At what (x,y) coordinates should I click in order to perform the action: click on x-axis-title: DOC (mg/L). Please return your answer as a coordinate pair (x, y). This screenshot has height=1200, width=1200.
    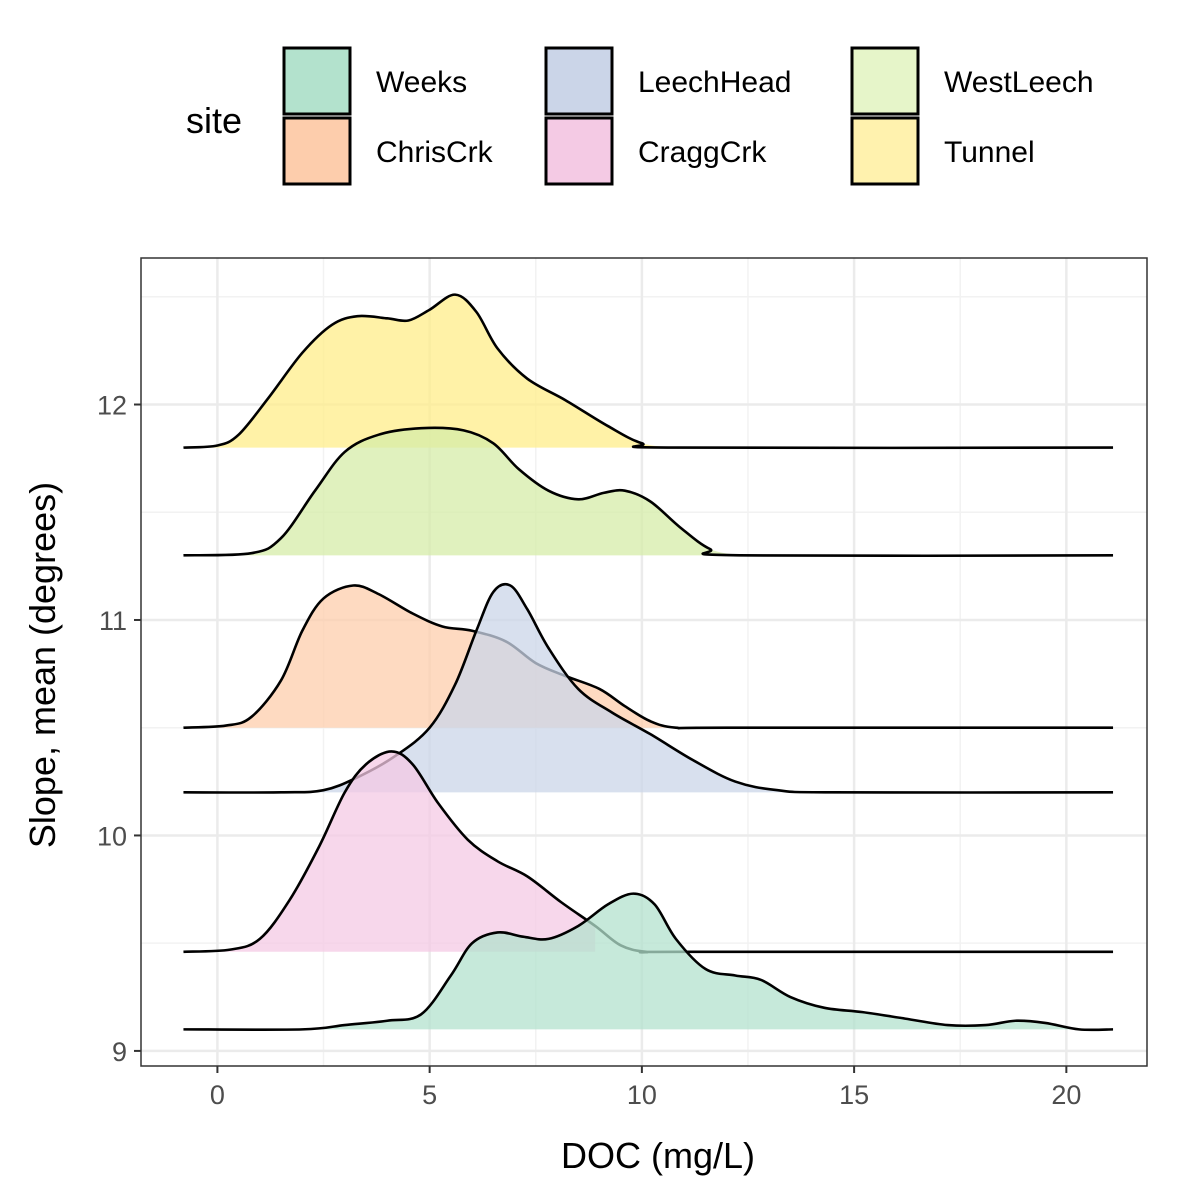
    Looking at the image, I should click on (658, 1155).